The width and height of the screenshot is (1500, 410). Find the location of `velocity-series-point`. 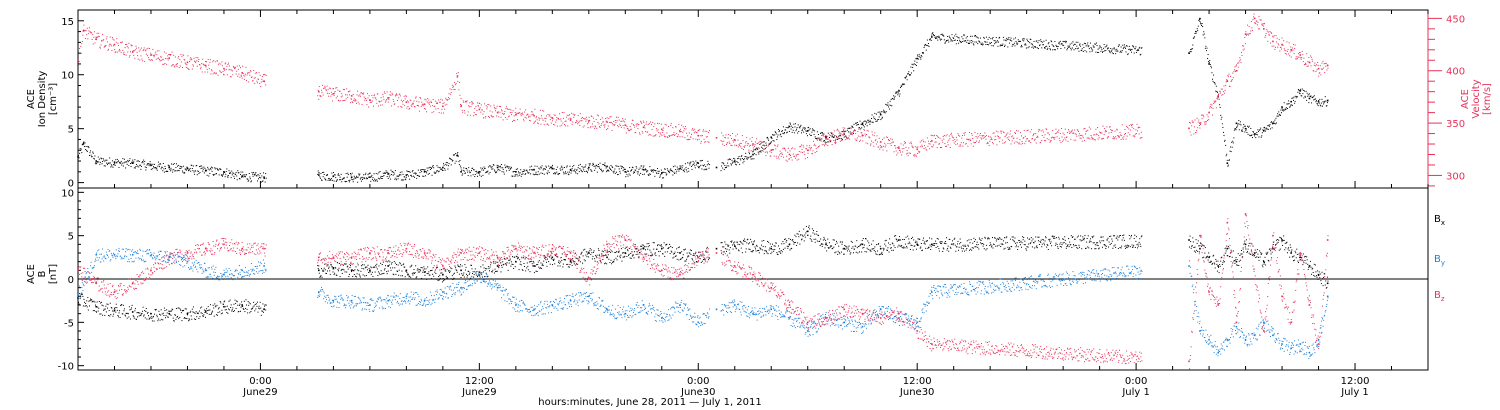

velocity-series-point is located at coordinates (734, 140).